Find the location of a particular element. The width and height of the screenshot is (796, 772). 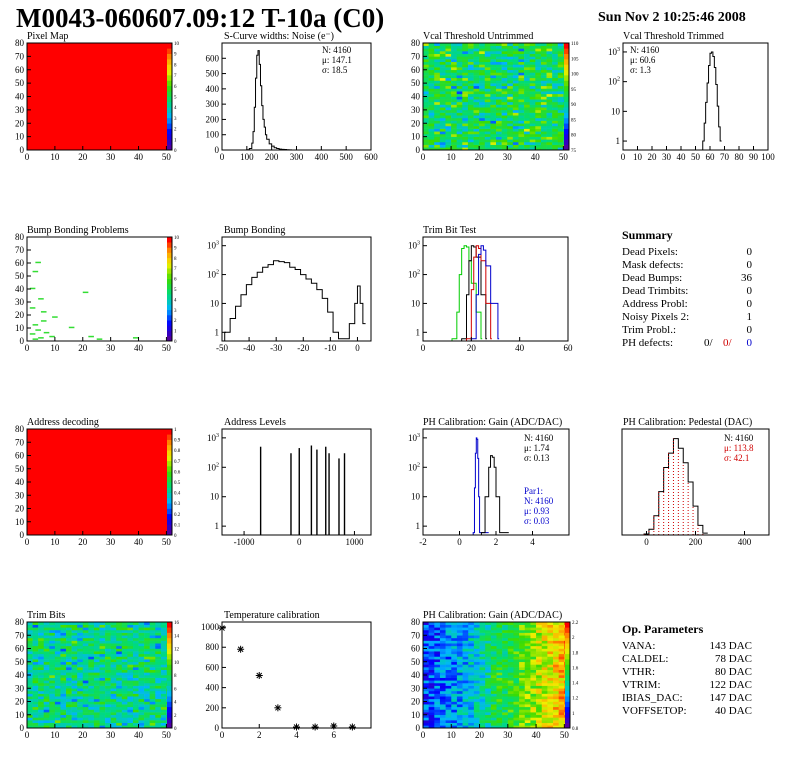

y-tick-label: 1 is located at coordinates (618, 141).